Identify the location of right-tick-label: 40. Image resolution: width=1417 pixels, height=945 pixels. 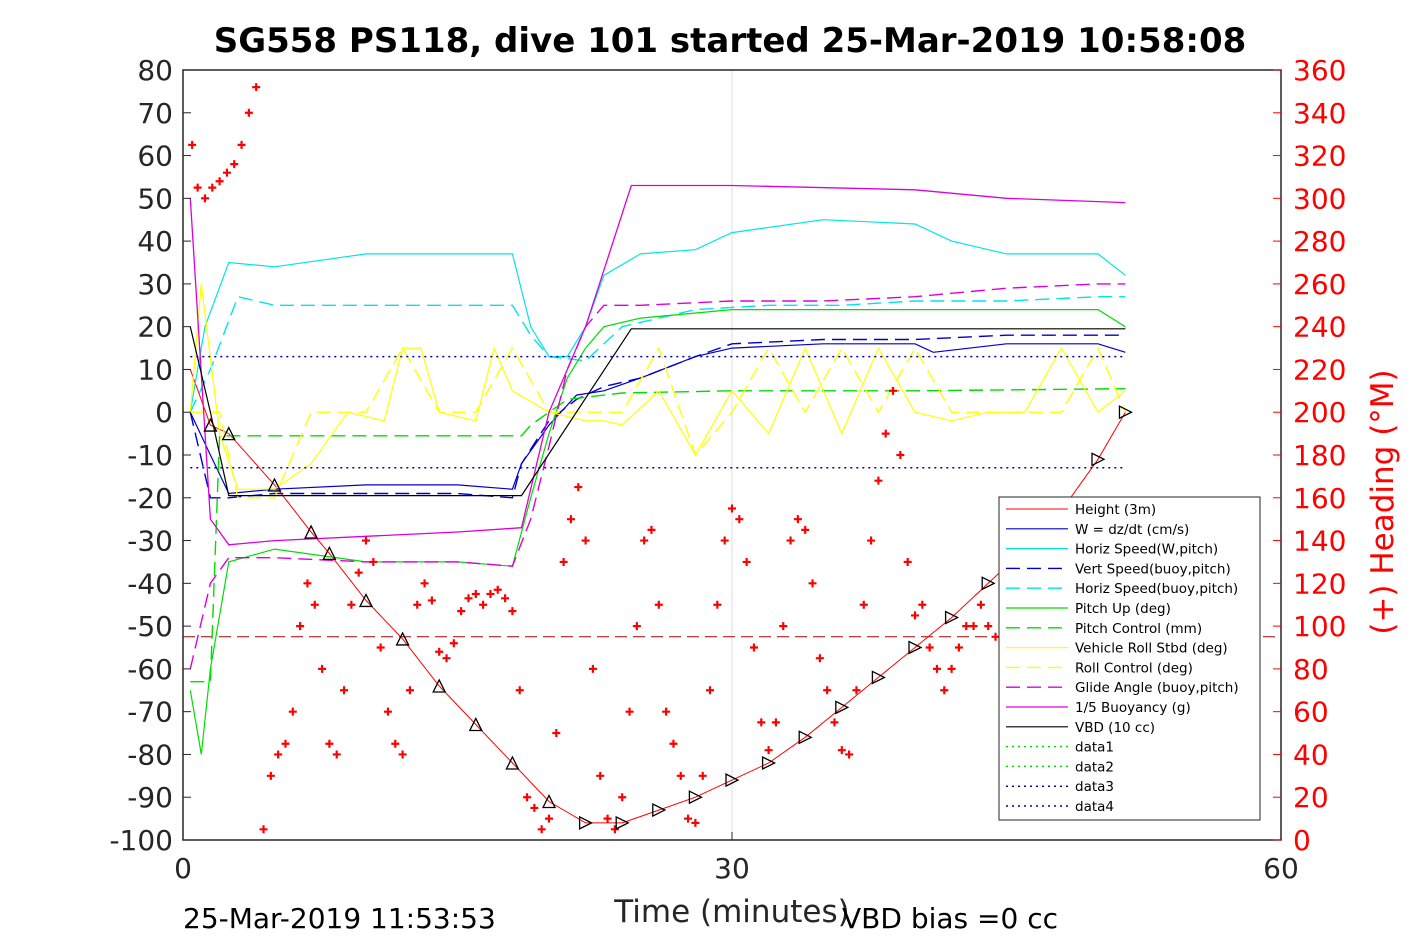
(1311, 754).